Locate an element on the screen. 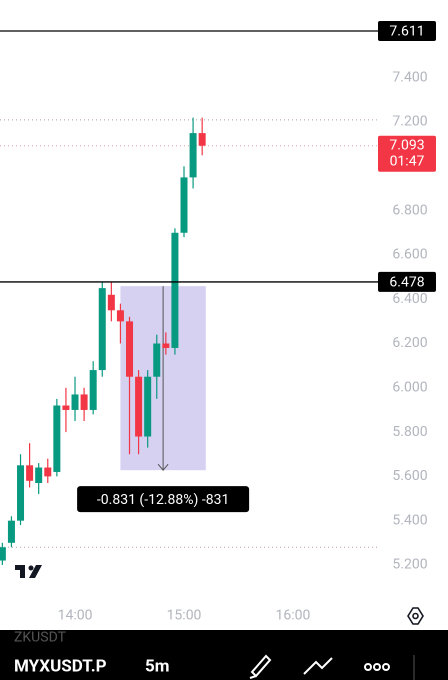 The width and height of the screenshot is (448, 680). y-tick-label: 6.200 is located at coordinates (409, 343).